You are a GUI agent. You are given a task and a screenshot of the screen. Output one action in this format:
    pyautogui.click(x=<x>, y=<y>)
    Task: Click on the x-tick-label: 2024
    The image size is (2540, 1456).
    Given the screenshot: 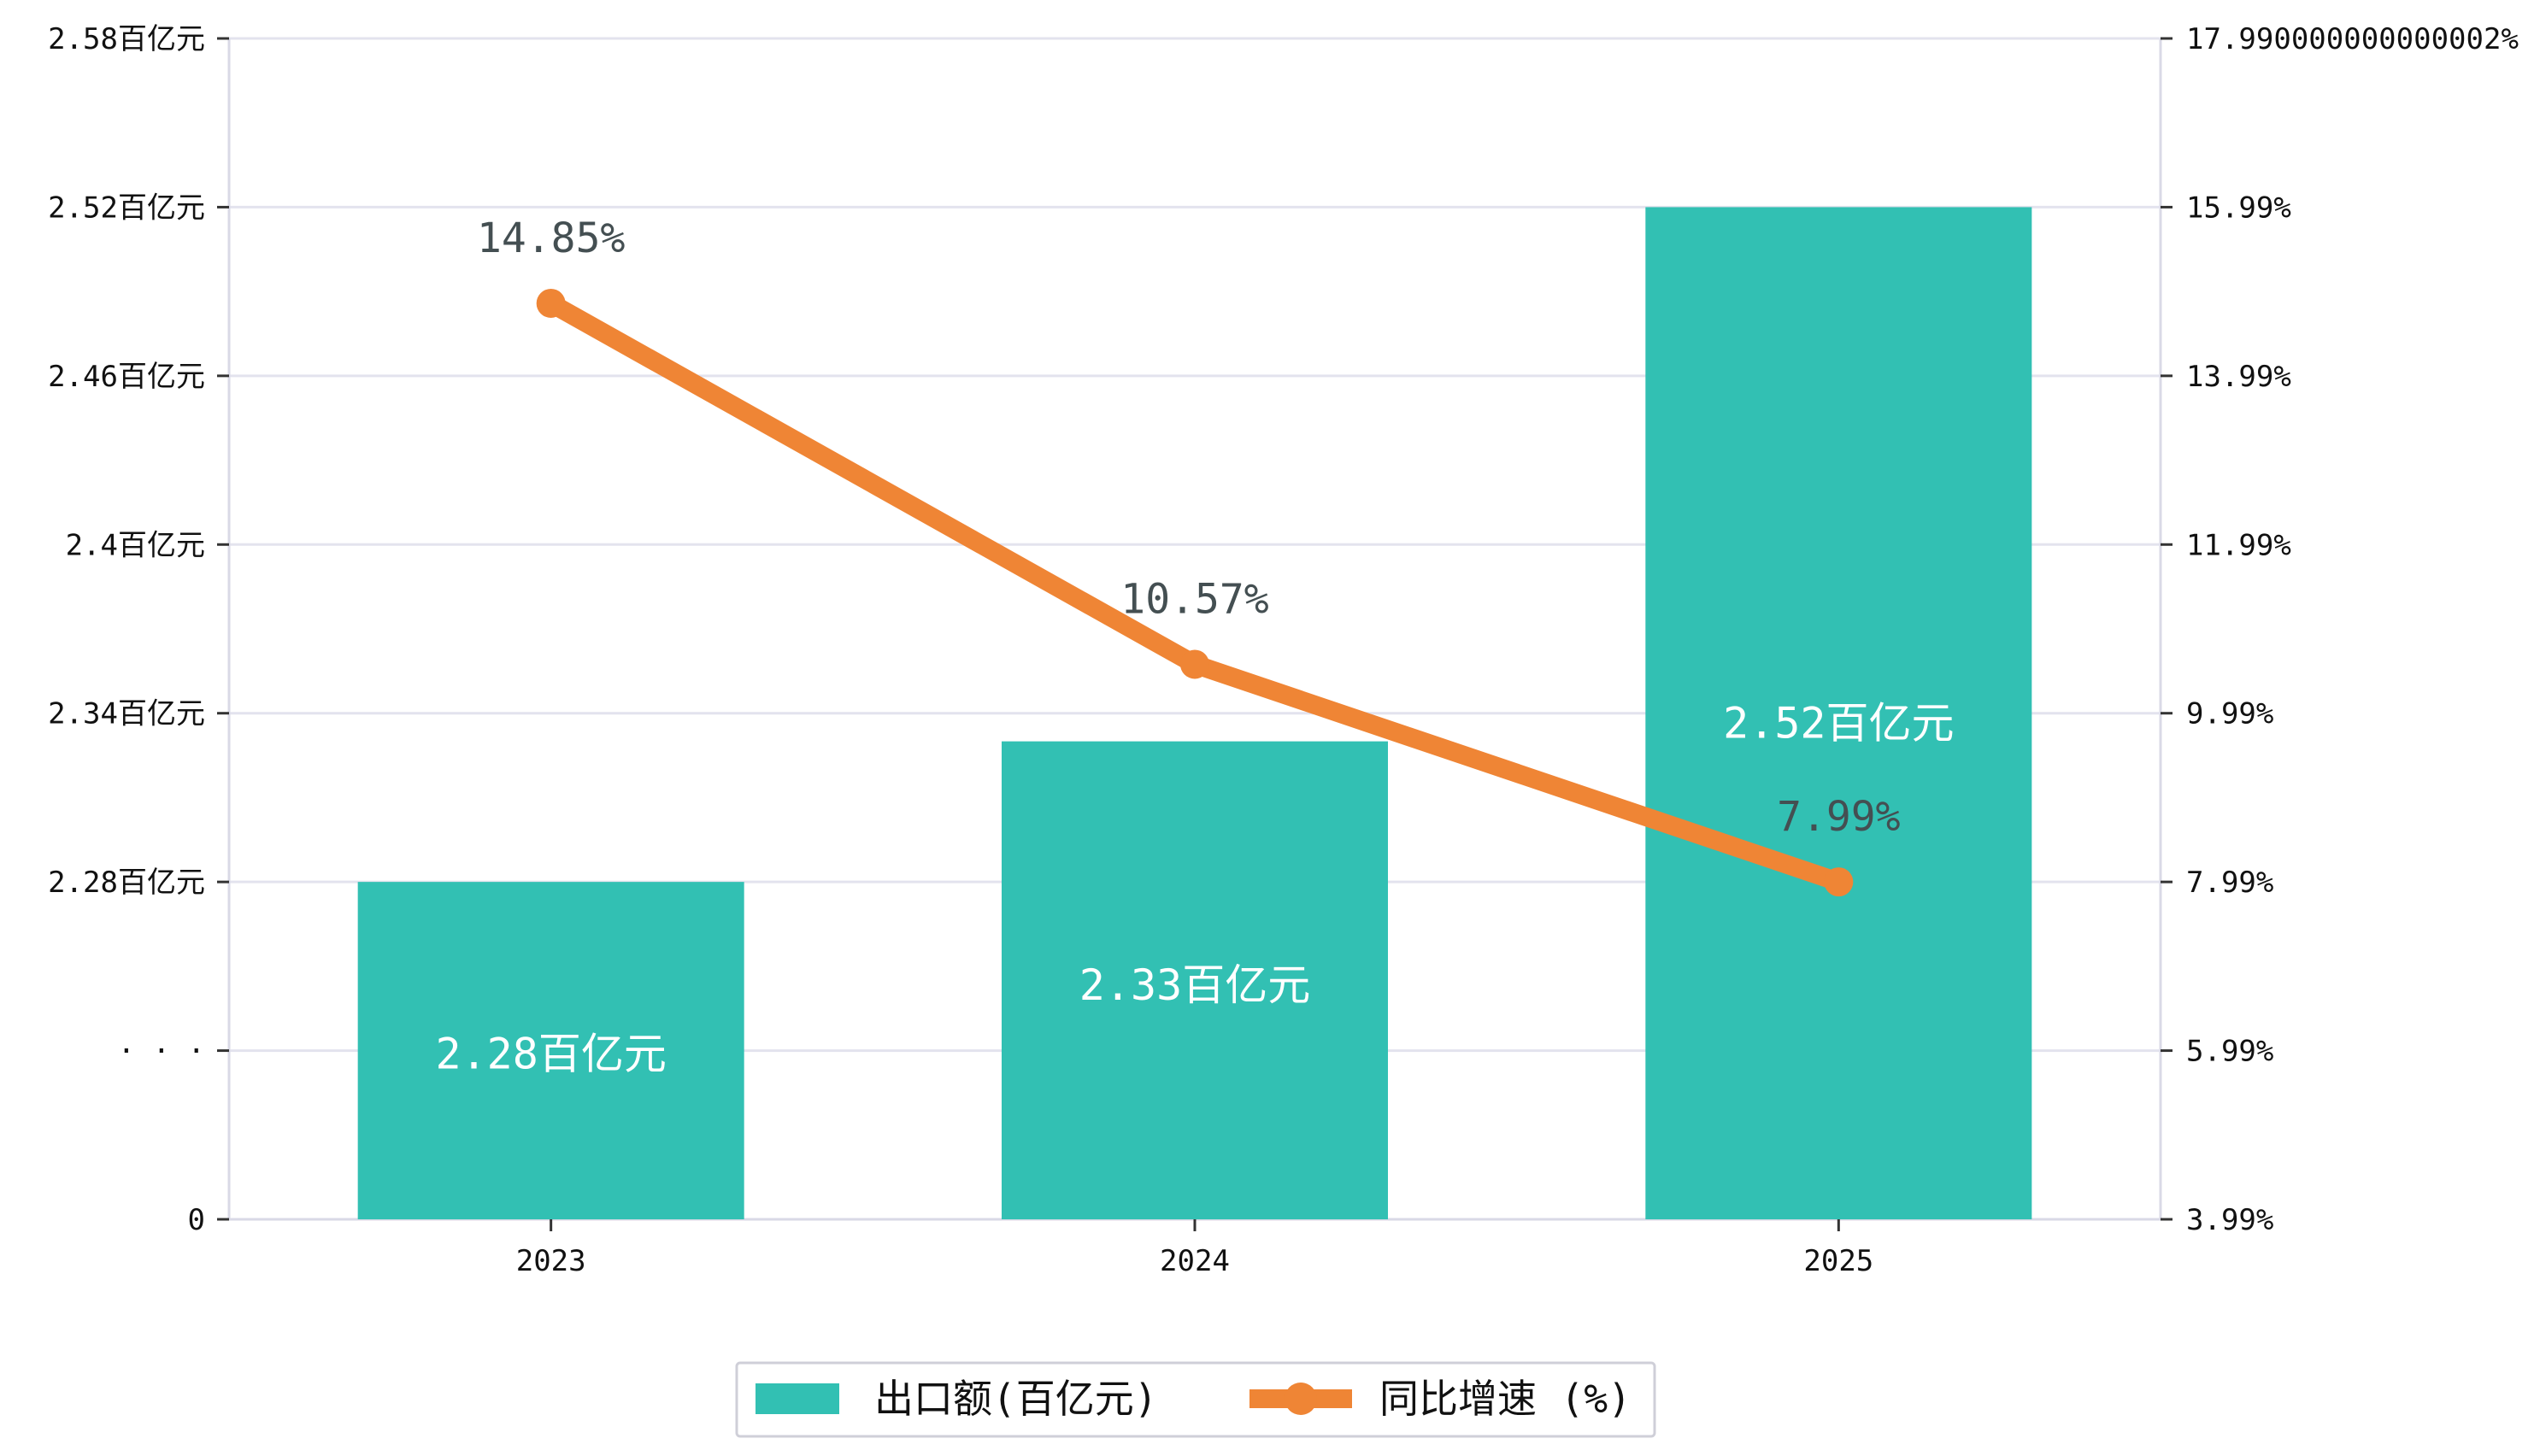 What is the action you would take?
    pyautogui.click(x=1195, y=1261)
    